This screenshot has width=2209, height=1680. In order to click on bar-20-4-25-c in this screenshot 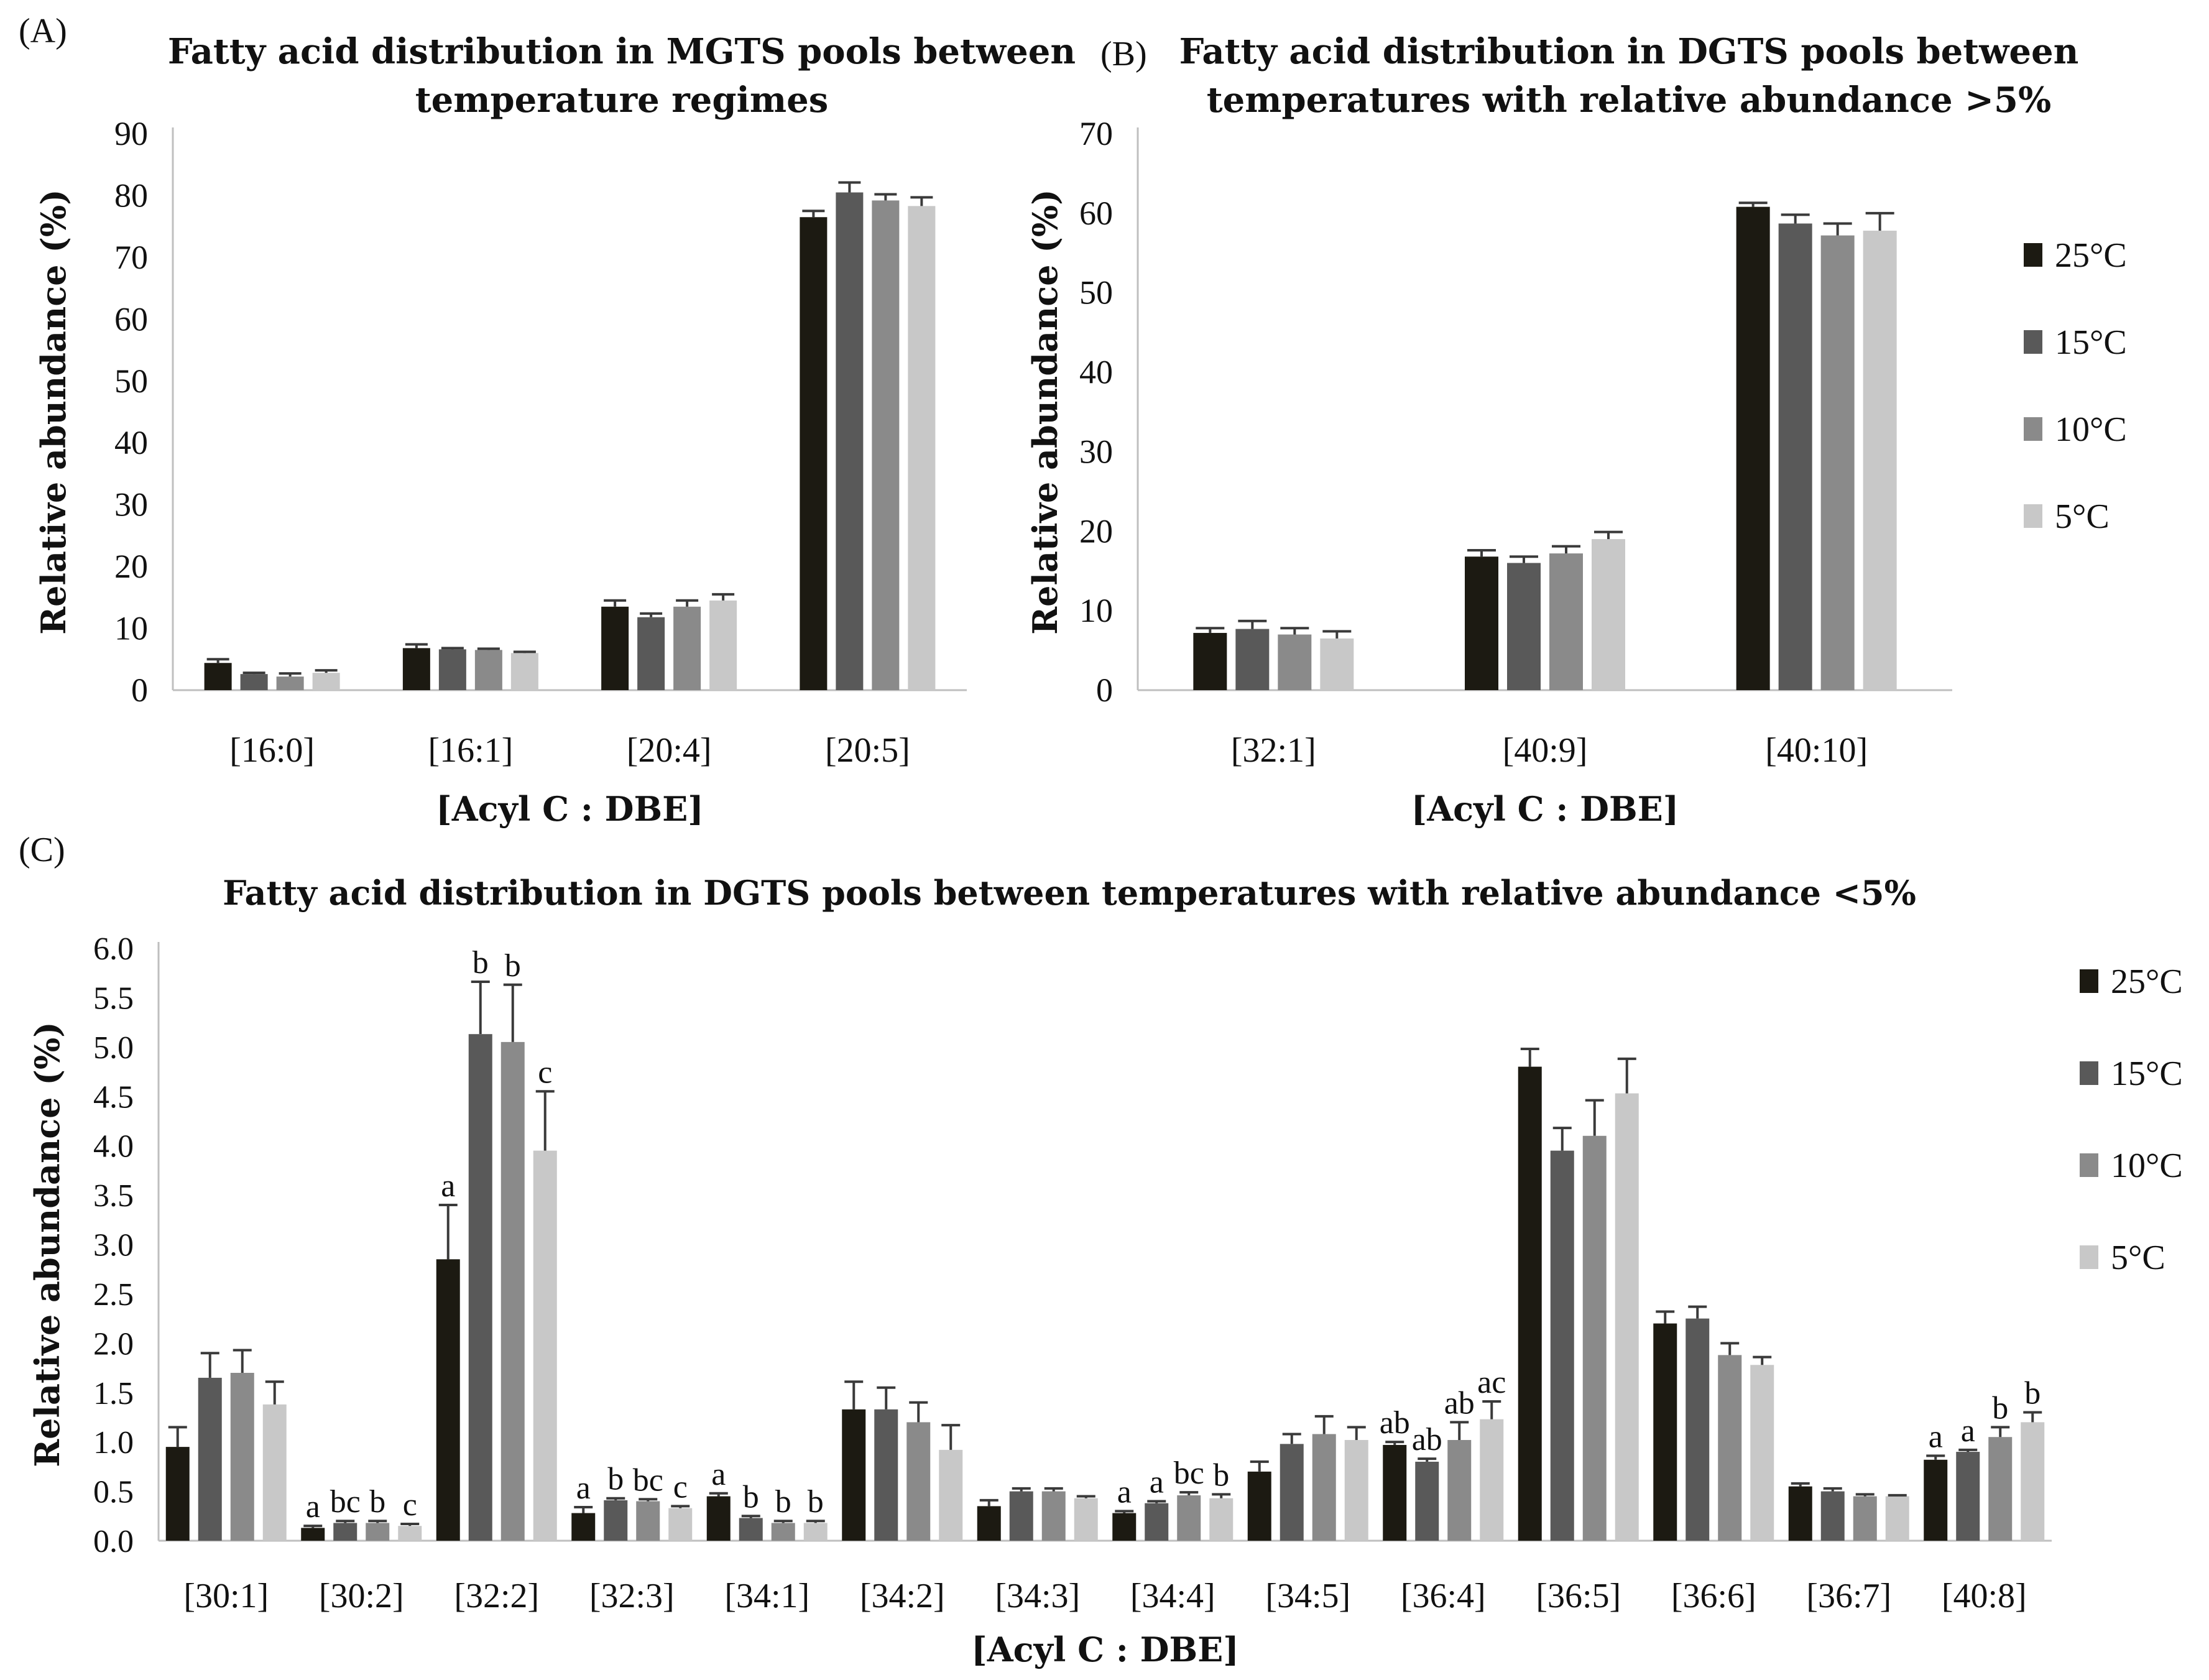, I will do `click(615, 648)`.